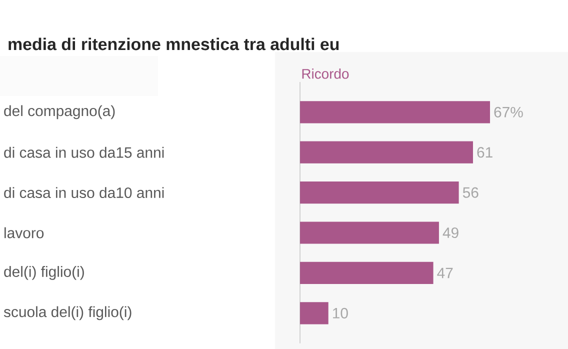  Describe the element at coordinates (24, 232) in the screenshot. I see `y-tick-label: lavoro` at that location.